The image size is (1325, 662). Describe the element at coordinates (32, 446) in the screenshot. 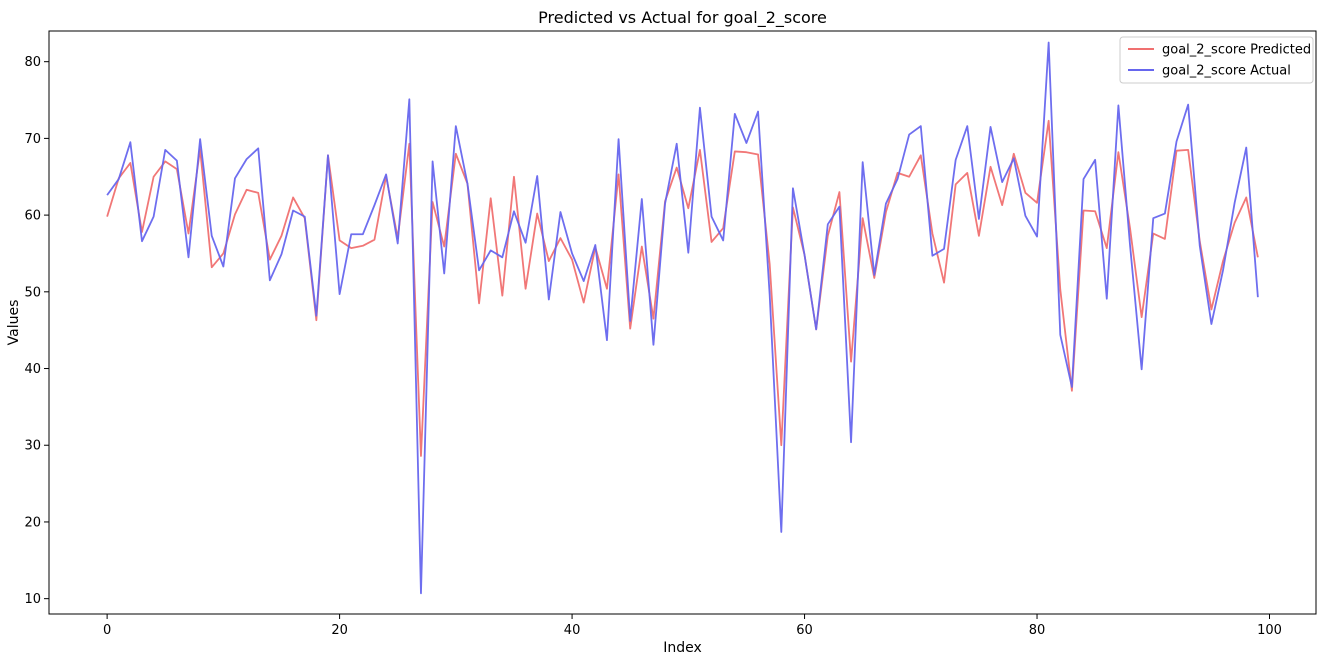

I see `y-tick-label: 30` at that location.